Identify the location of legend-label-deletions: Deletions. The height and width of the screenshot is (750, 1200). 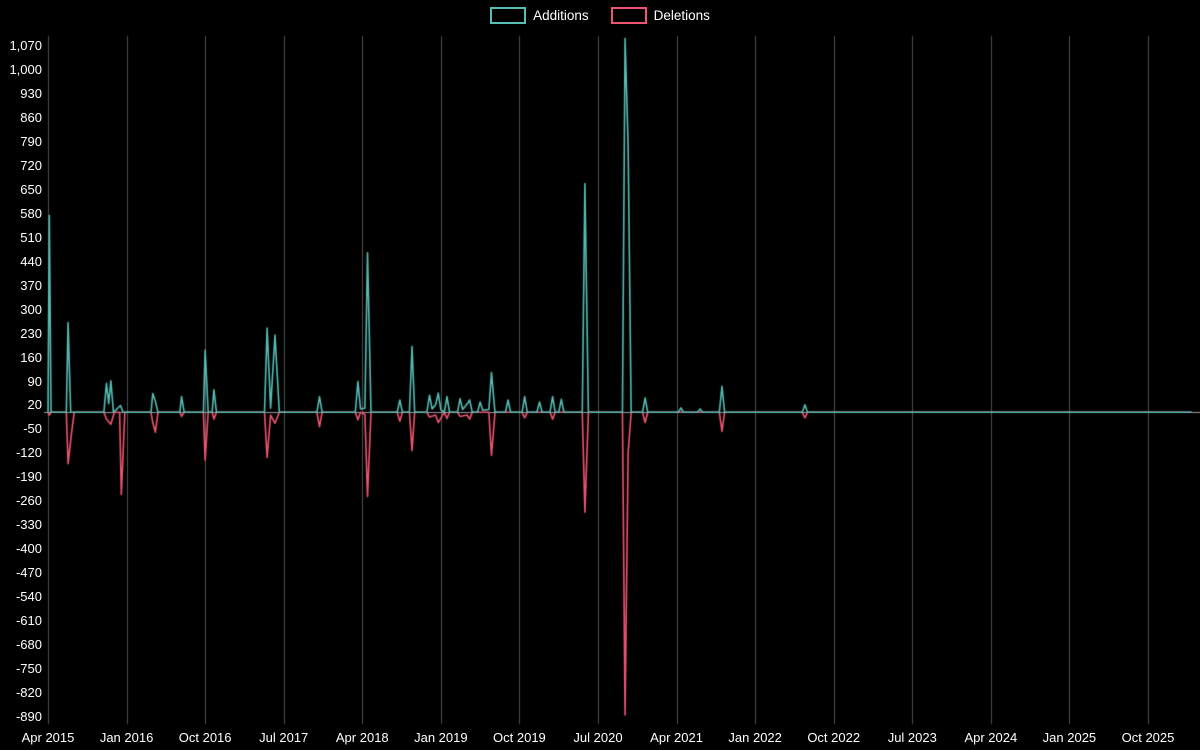
(681, 15).